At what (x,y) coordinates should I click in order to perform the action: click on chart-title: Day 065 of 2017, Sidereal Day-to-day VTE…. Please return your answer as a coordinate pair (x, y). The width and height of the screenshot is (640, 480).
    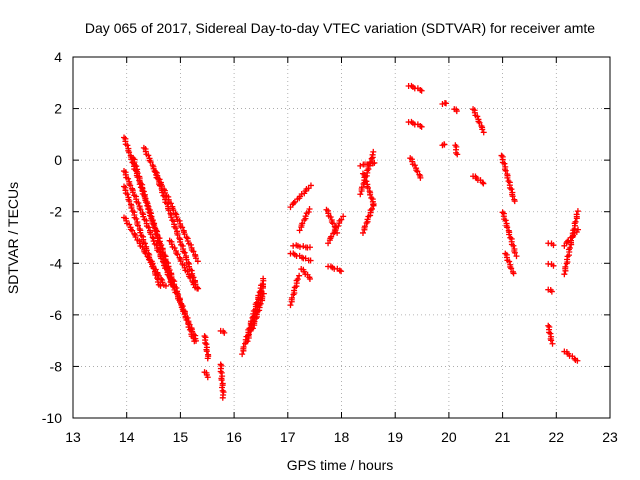
    Looking at the image, I should click on (340, 28).